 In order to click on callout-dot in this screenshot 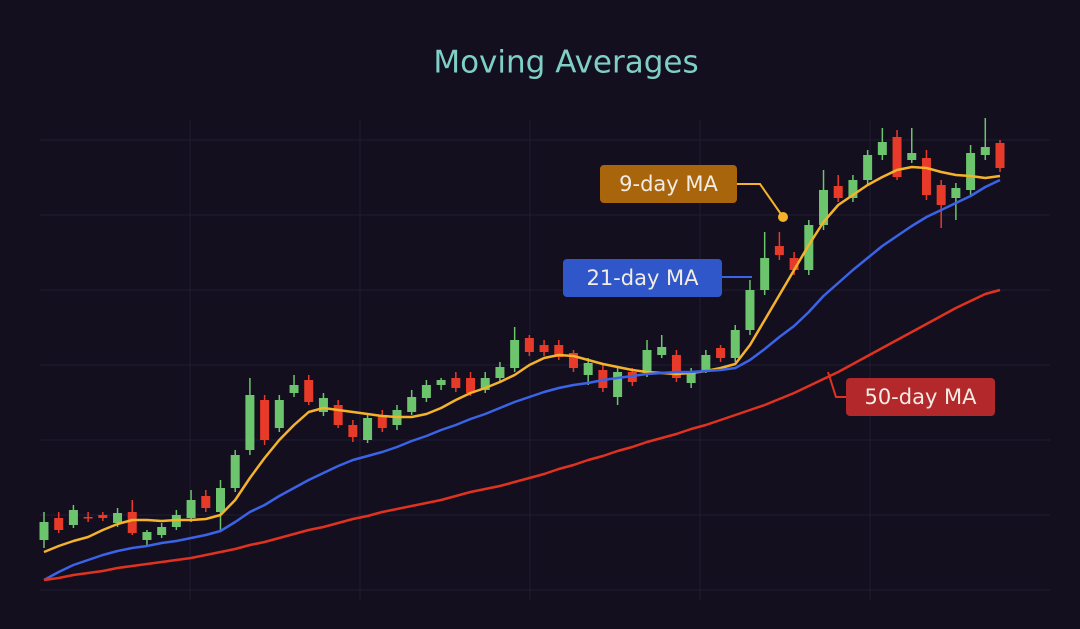, I will do `click(783, 217)`.